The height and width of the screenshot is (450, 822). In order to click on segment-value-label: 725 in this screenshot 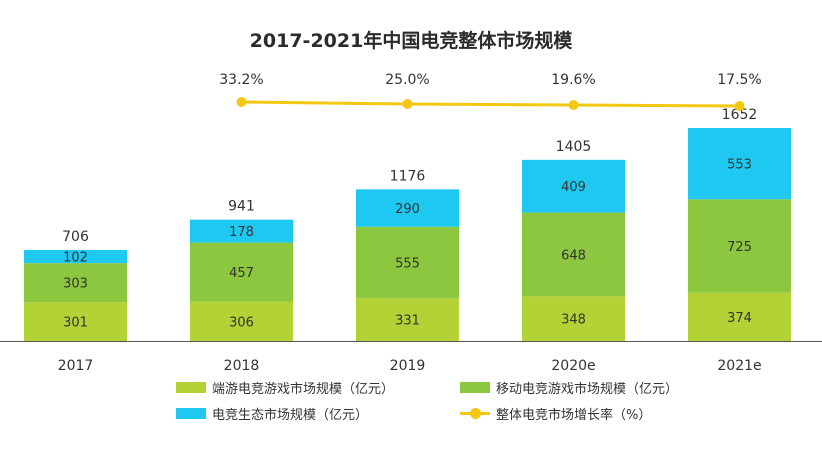, I will do `click(739, 247)`.